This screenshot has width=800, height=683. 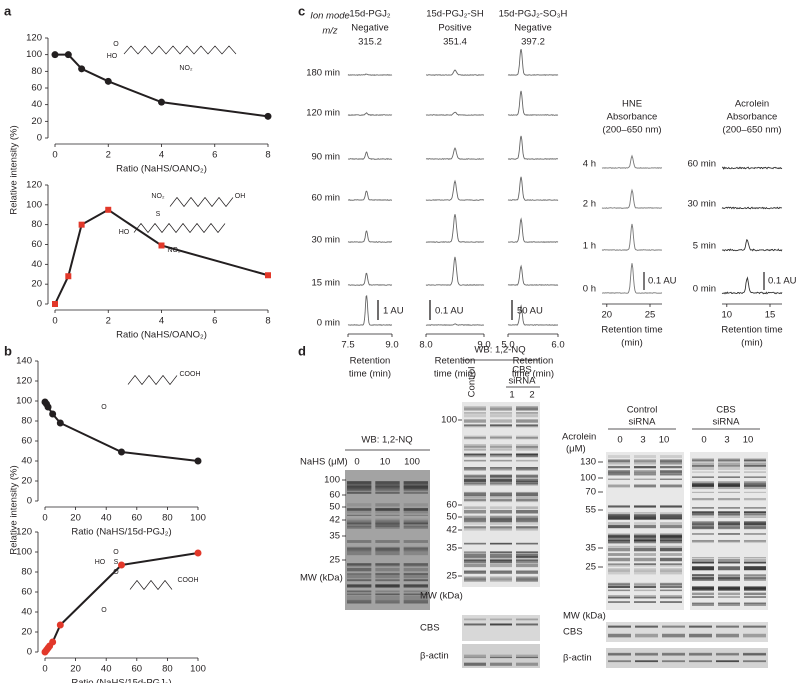 What do you see at coordinates (26, 441) in the screenshot?
I see `y-tick-label: 60` at bounding box center [26, 441].